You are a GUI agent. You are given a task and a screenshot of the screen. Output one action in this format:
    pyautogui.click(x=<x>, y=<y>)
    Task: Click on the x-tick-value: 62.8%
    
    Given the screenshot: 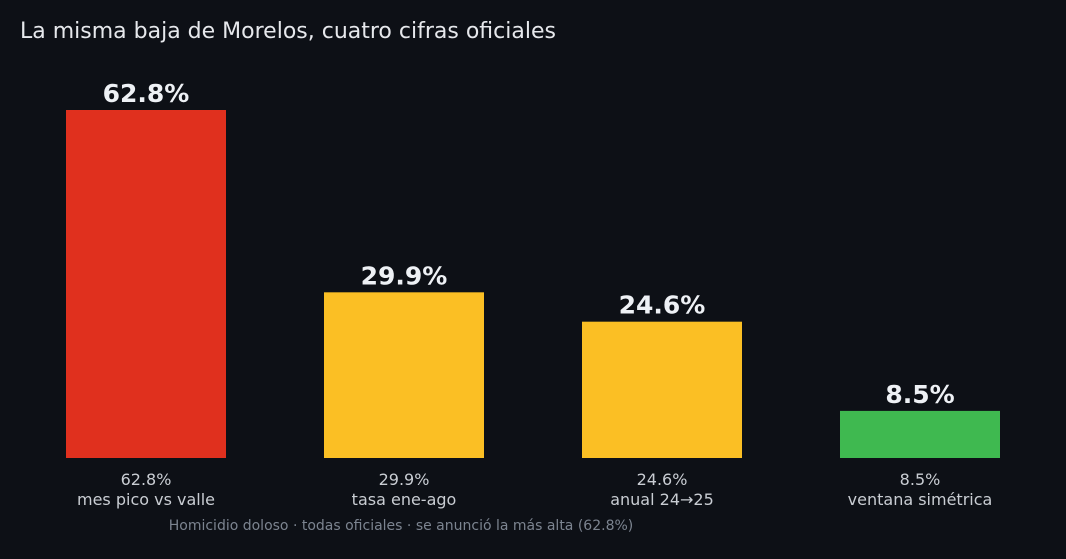 What is the action you would take?
    pyautogui.click(x=146, y=479)
    